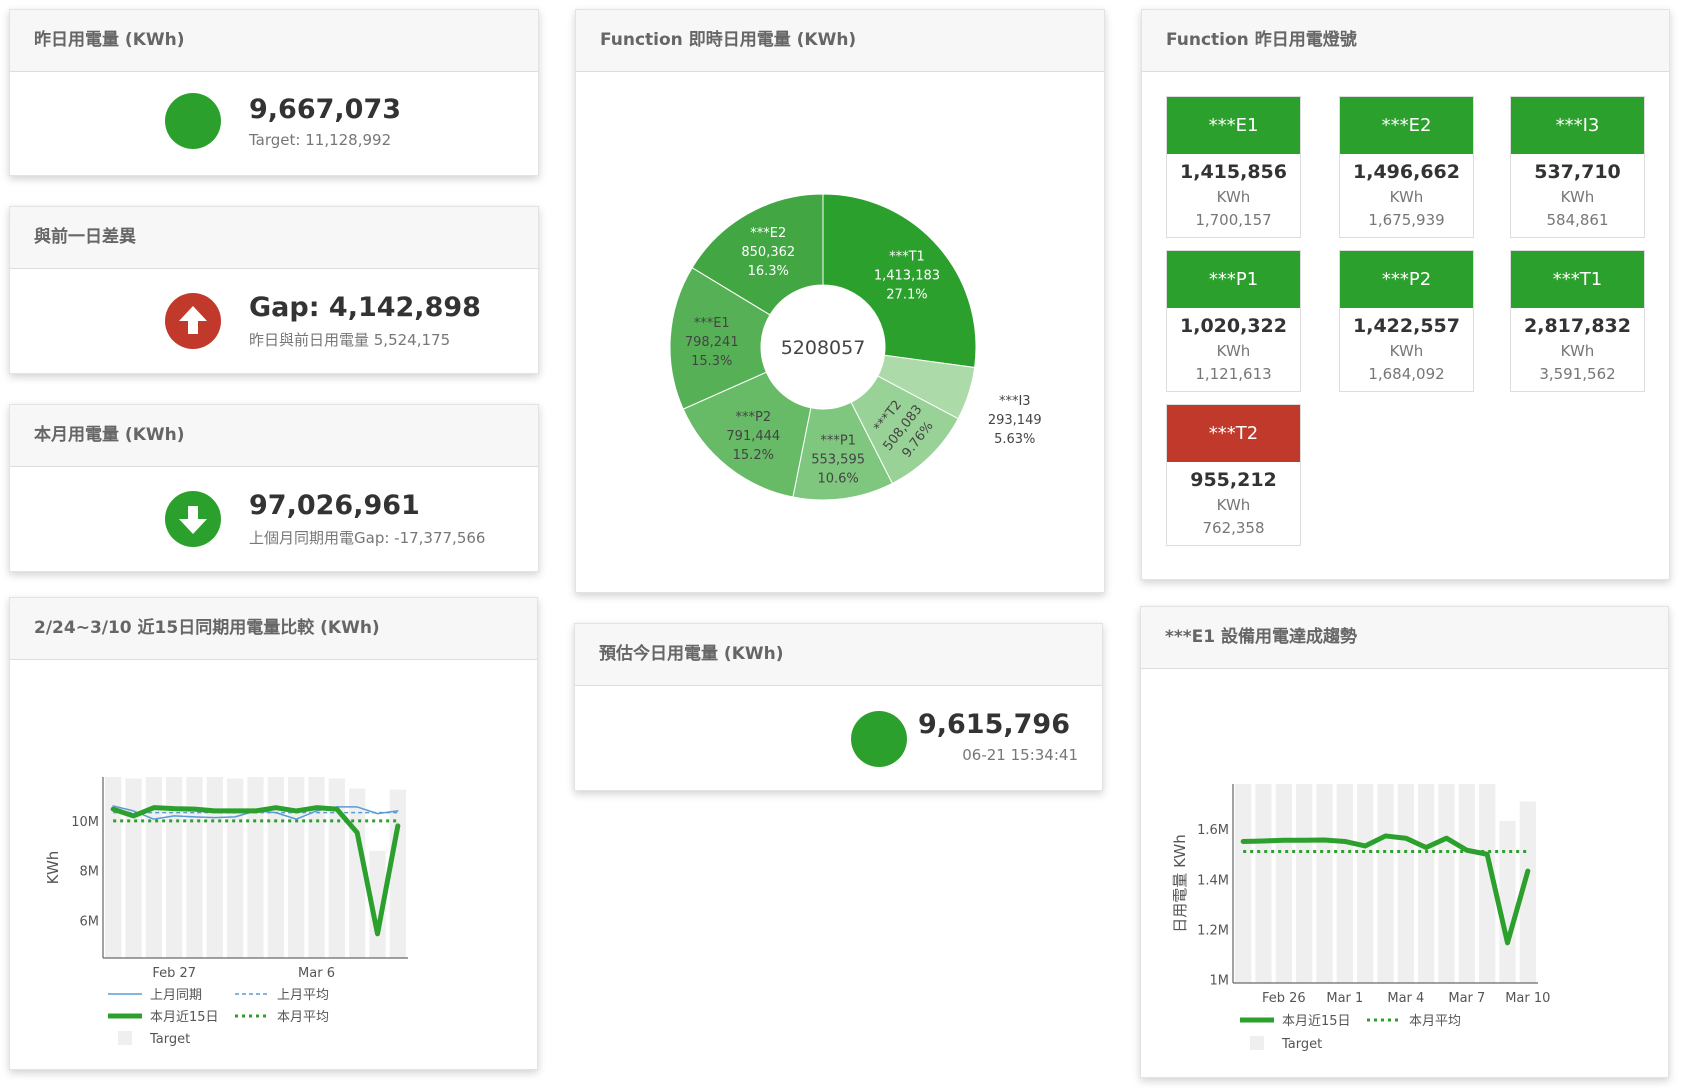 This screenshot has height=1091, width=1681. Describe the element at coordinates (1577, 279) in the screenshot. I see `tile-name: ***T1` at that location.